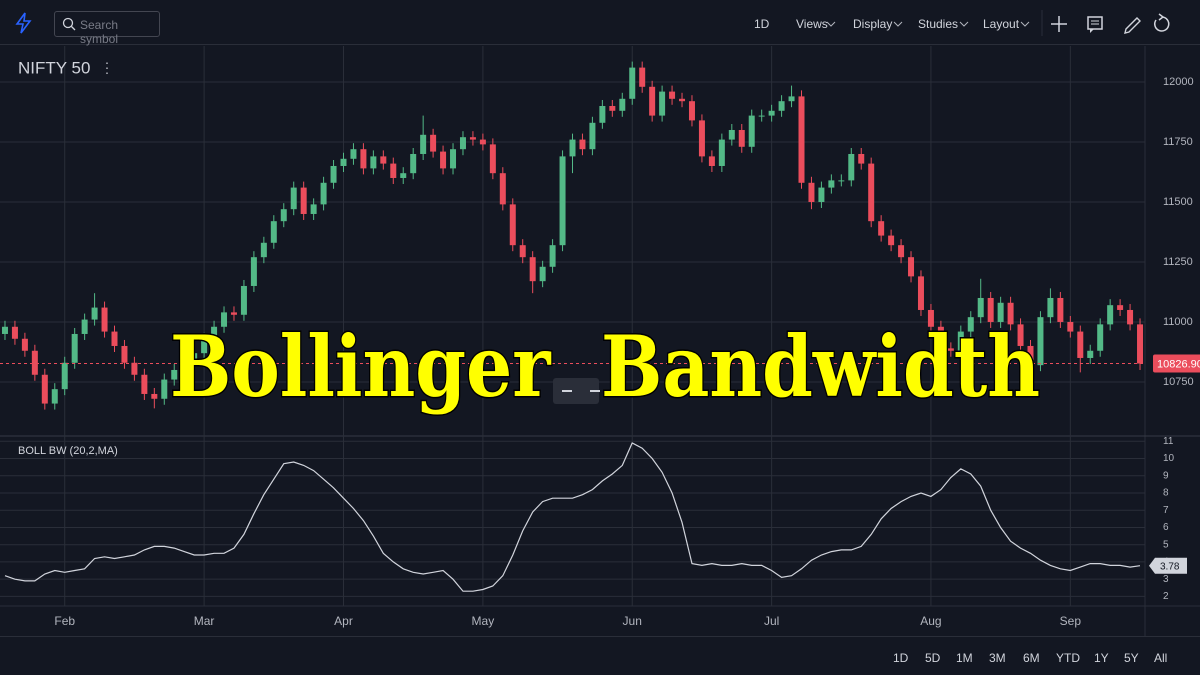 The width and height of the screenshot is (1200, 675). Describe the element at coordinates (99, 32) in the screenshot. I see `search-placeholder: Search symbol` at that location.